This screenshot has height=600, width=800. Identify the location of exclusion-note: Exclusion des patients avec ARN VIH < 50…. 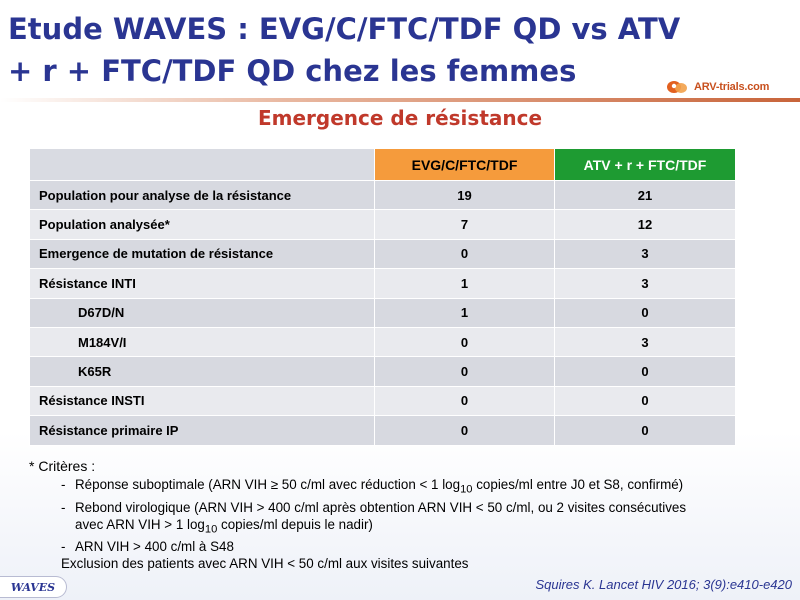
(265, 564).